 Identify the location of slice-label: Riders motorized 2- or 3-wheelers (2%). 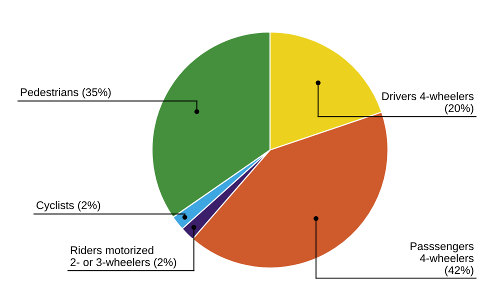
(123, 257).